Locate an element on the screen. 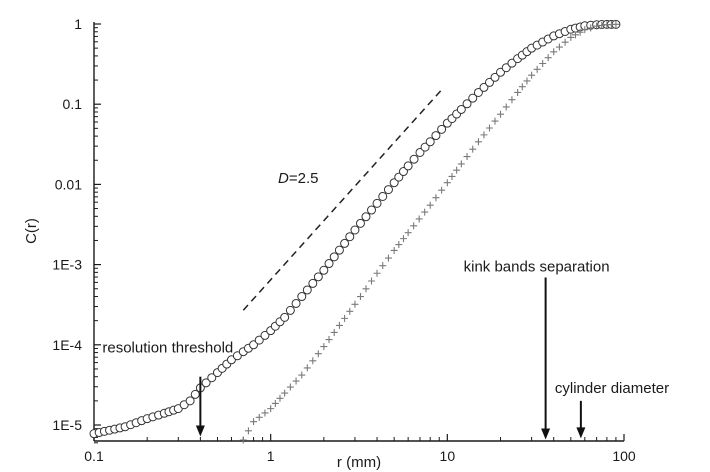 The height and width of the screenshot is (472, 710). y-tick-label: 0.01 is located at coordinates (68, 184).